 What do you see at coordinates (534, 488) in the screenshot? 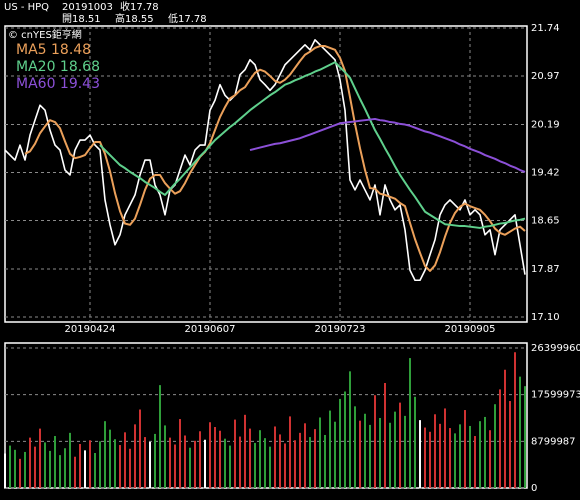
I see `y-tick-label: 0` at bounding box center [534, 488].